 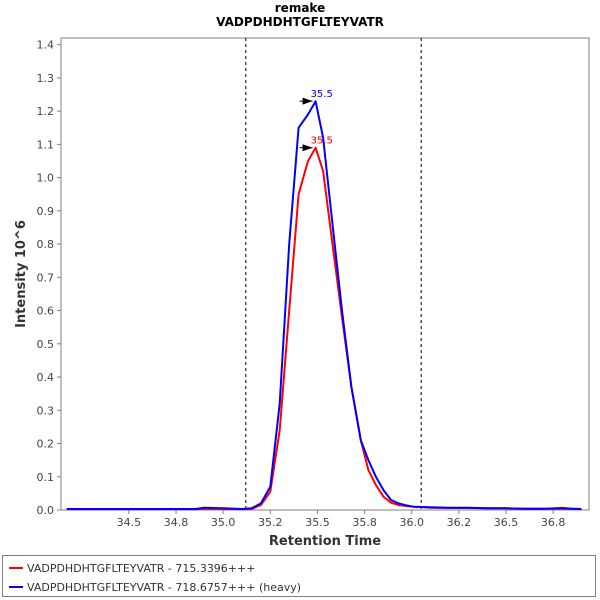 I want to click on x-tick-label: 35.5, so click(x=317, y=522).